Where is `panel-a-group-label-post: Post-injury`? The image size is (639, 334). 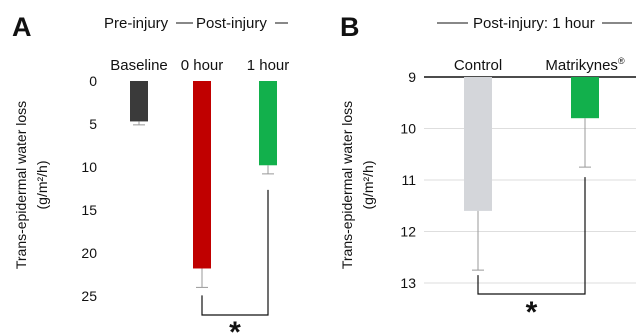
panel-a-group-label-post: Post-injury is located at coordinates (231, 23).